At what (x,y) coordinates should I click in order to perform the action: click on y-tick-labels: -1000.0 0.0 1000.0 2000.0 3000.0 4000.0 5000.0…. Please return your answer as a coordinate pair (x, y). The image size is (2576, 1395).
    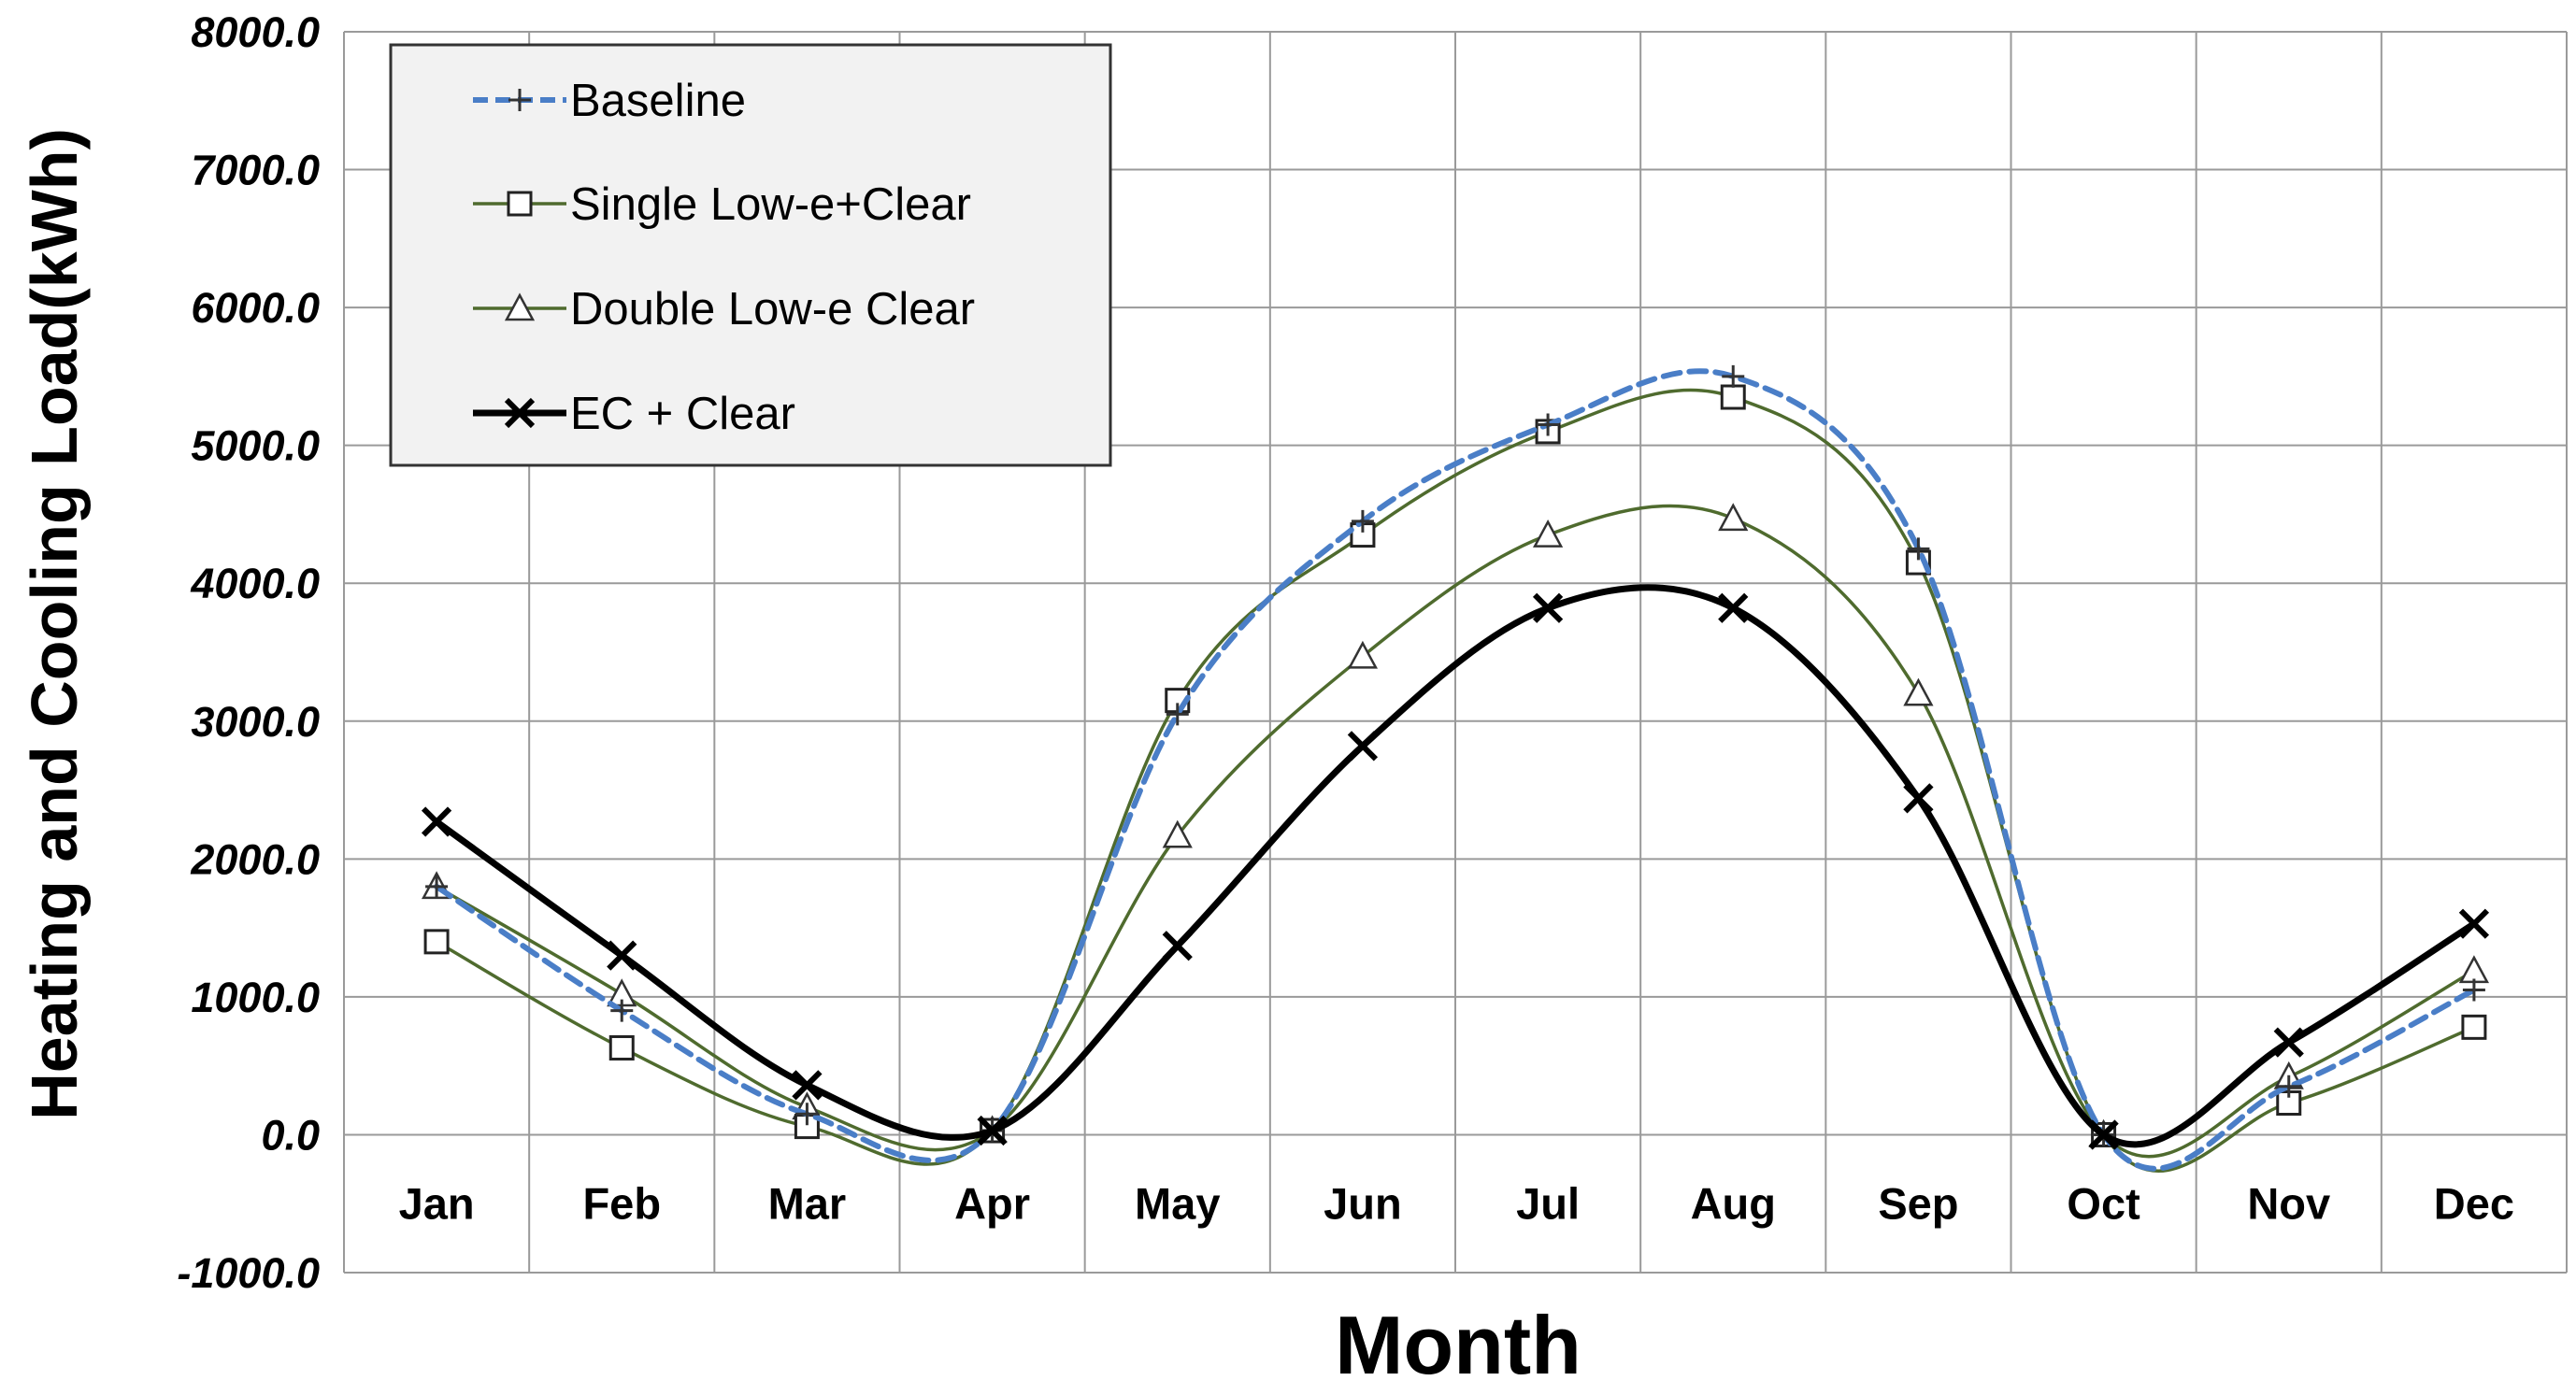
    Looking at the image, I should click on (248, 652).